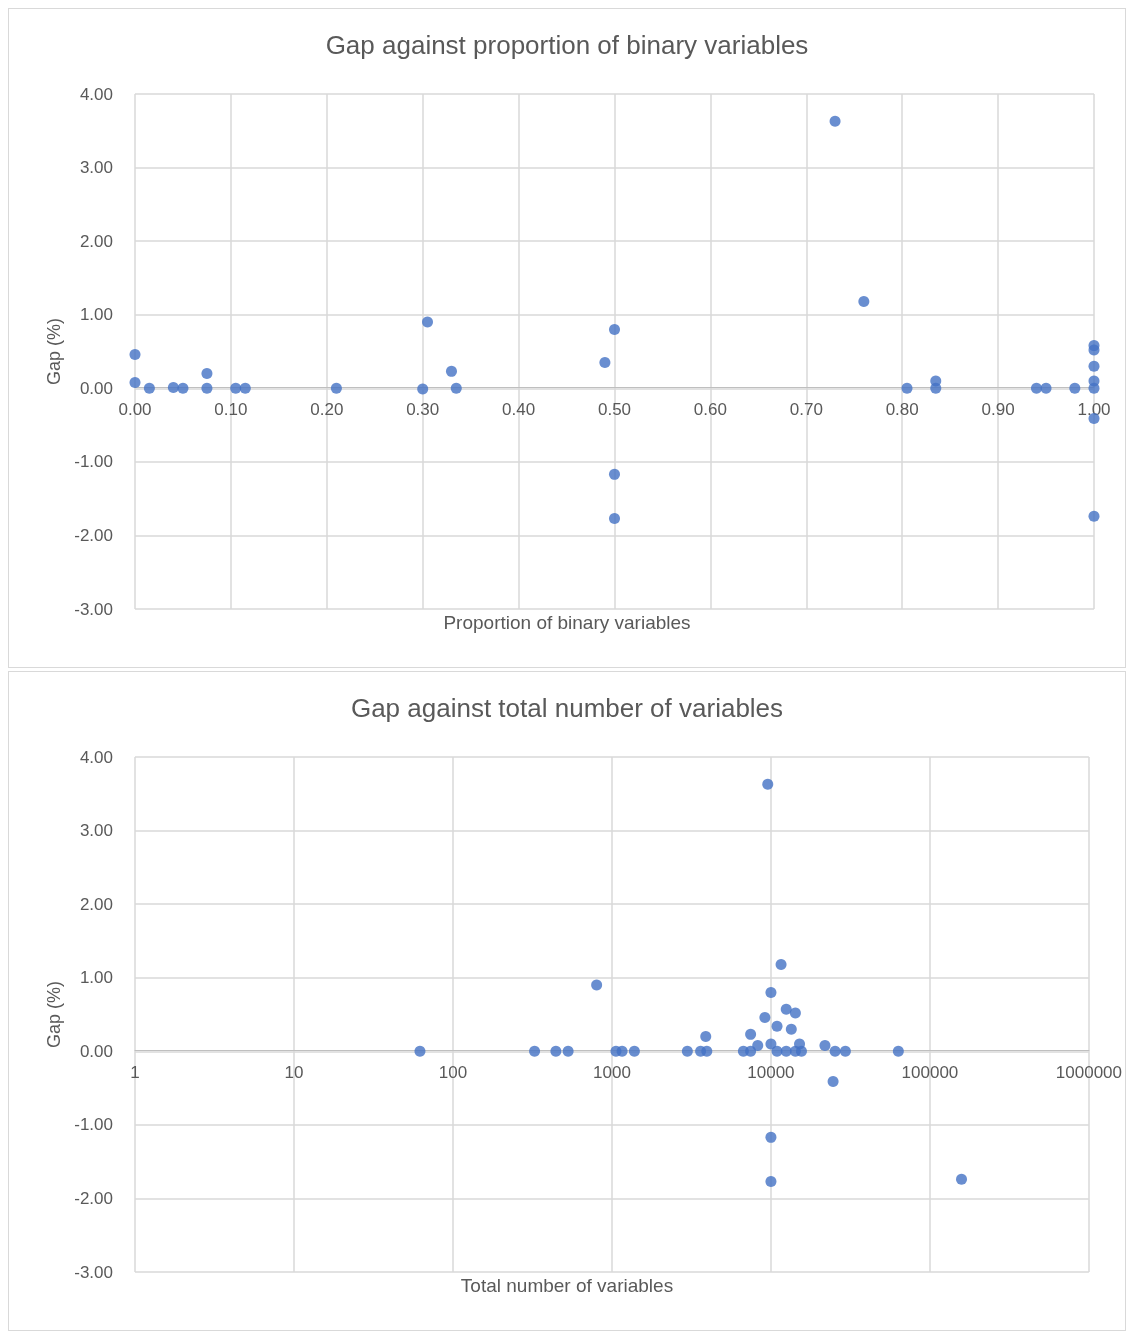 This screenshot has height=1331, width=1128. I want to click on x-tick-label: 0.80, so click(902, 410).